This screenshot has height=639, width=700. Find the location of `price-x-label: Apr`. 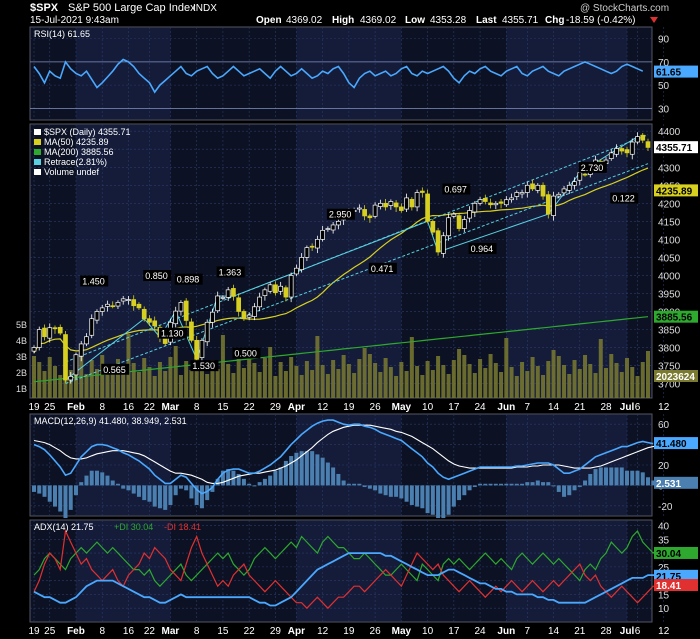

price-x-label: Apr is located at coordinates (296, 407).